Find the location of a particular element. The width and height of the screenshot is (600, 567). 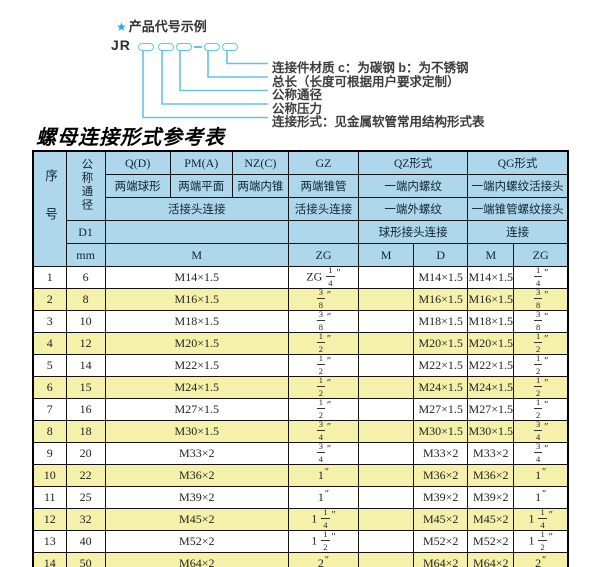

header-conn-qz: 一端外螺纹 is located at coordinates (413, 209).